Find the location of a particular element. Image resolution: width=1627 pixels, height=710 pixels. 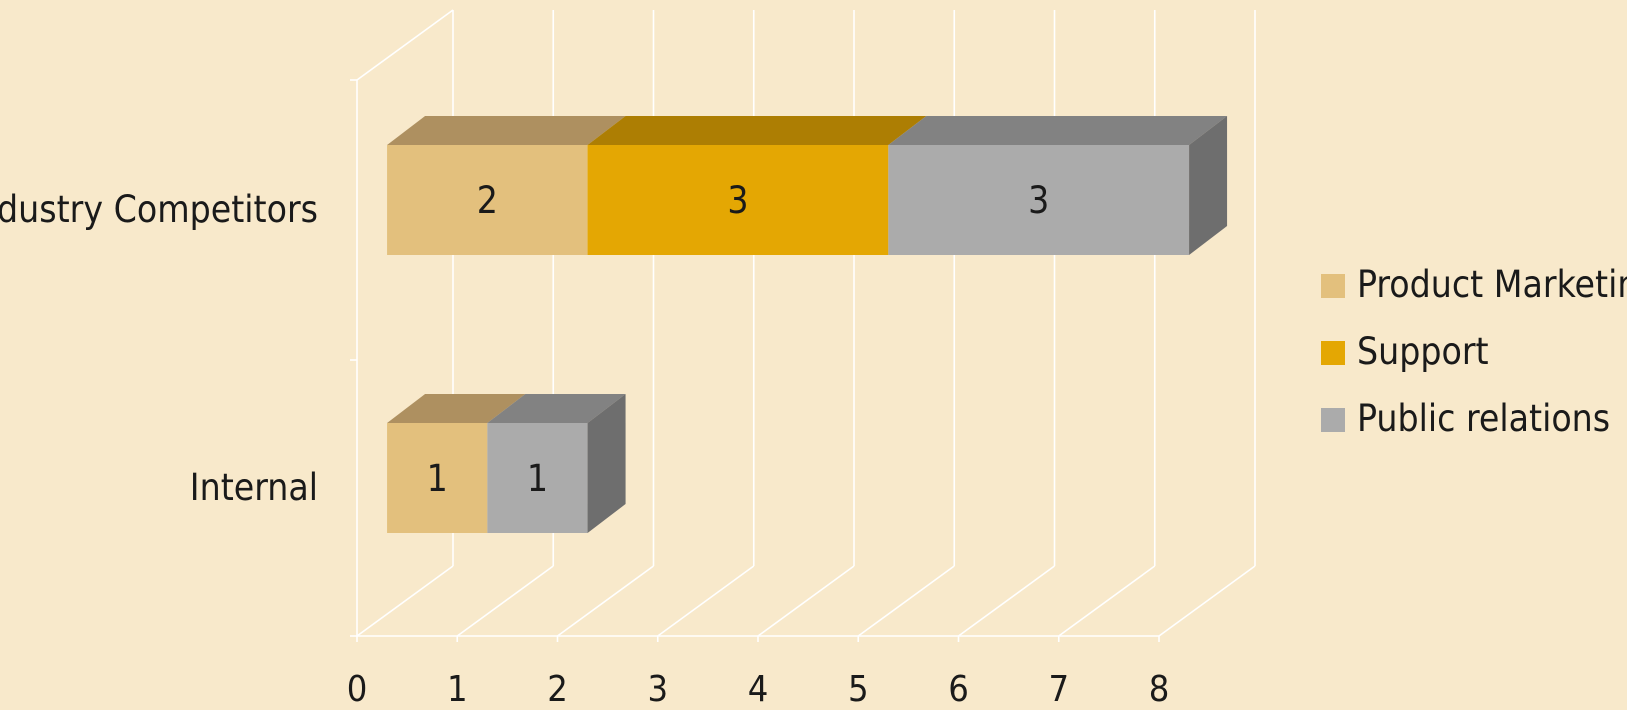

x-tick-label: 4 is located at coordinates (758, 687).